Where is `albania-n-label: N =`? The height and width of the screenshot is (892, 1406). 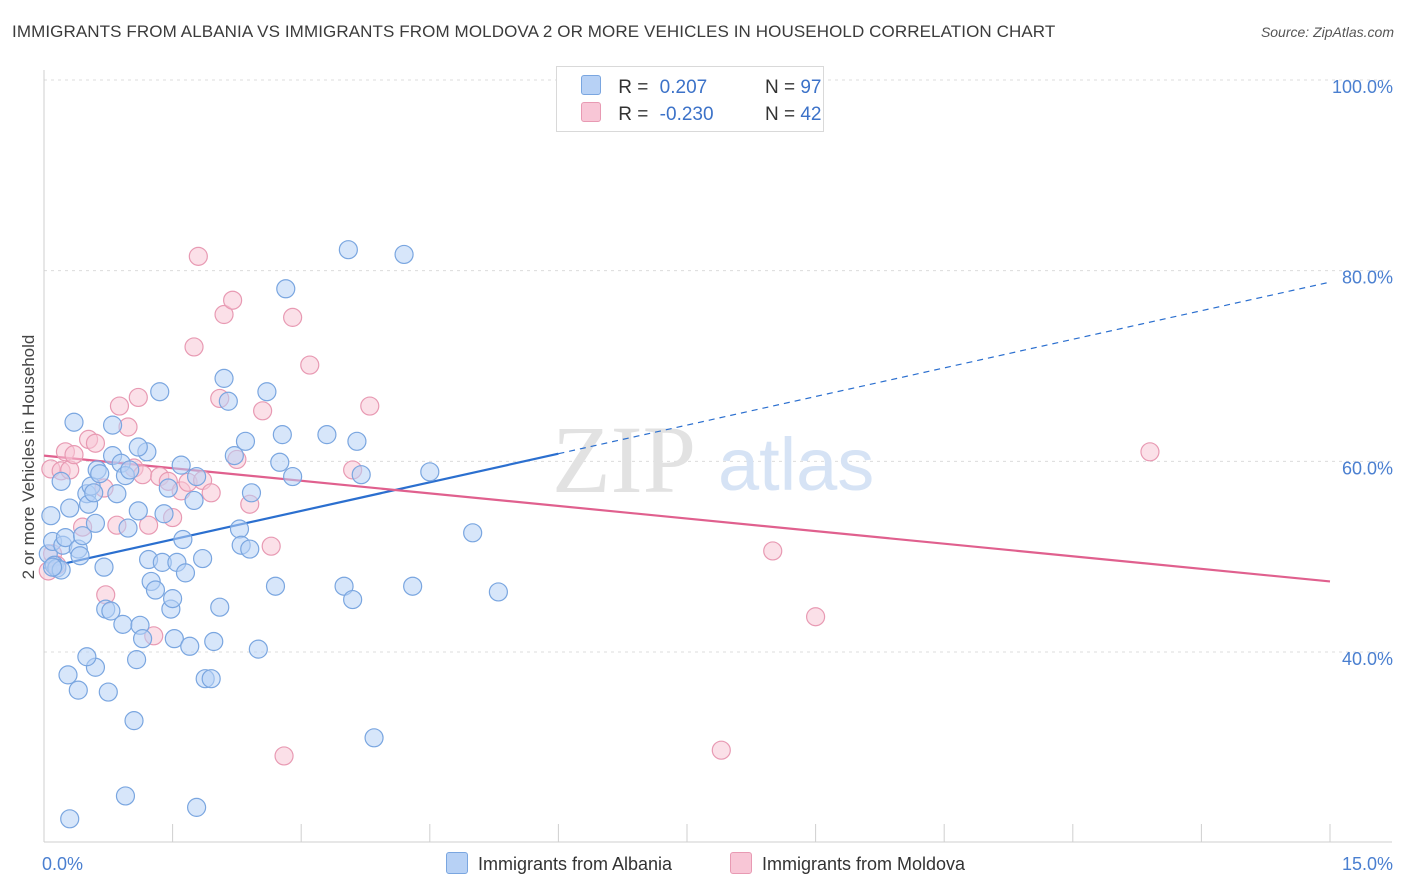 albania-n-label: N = is located at coordinates (780, 87).